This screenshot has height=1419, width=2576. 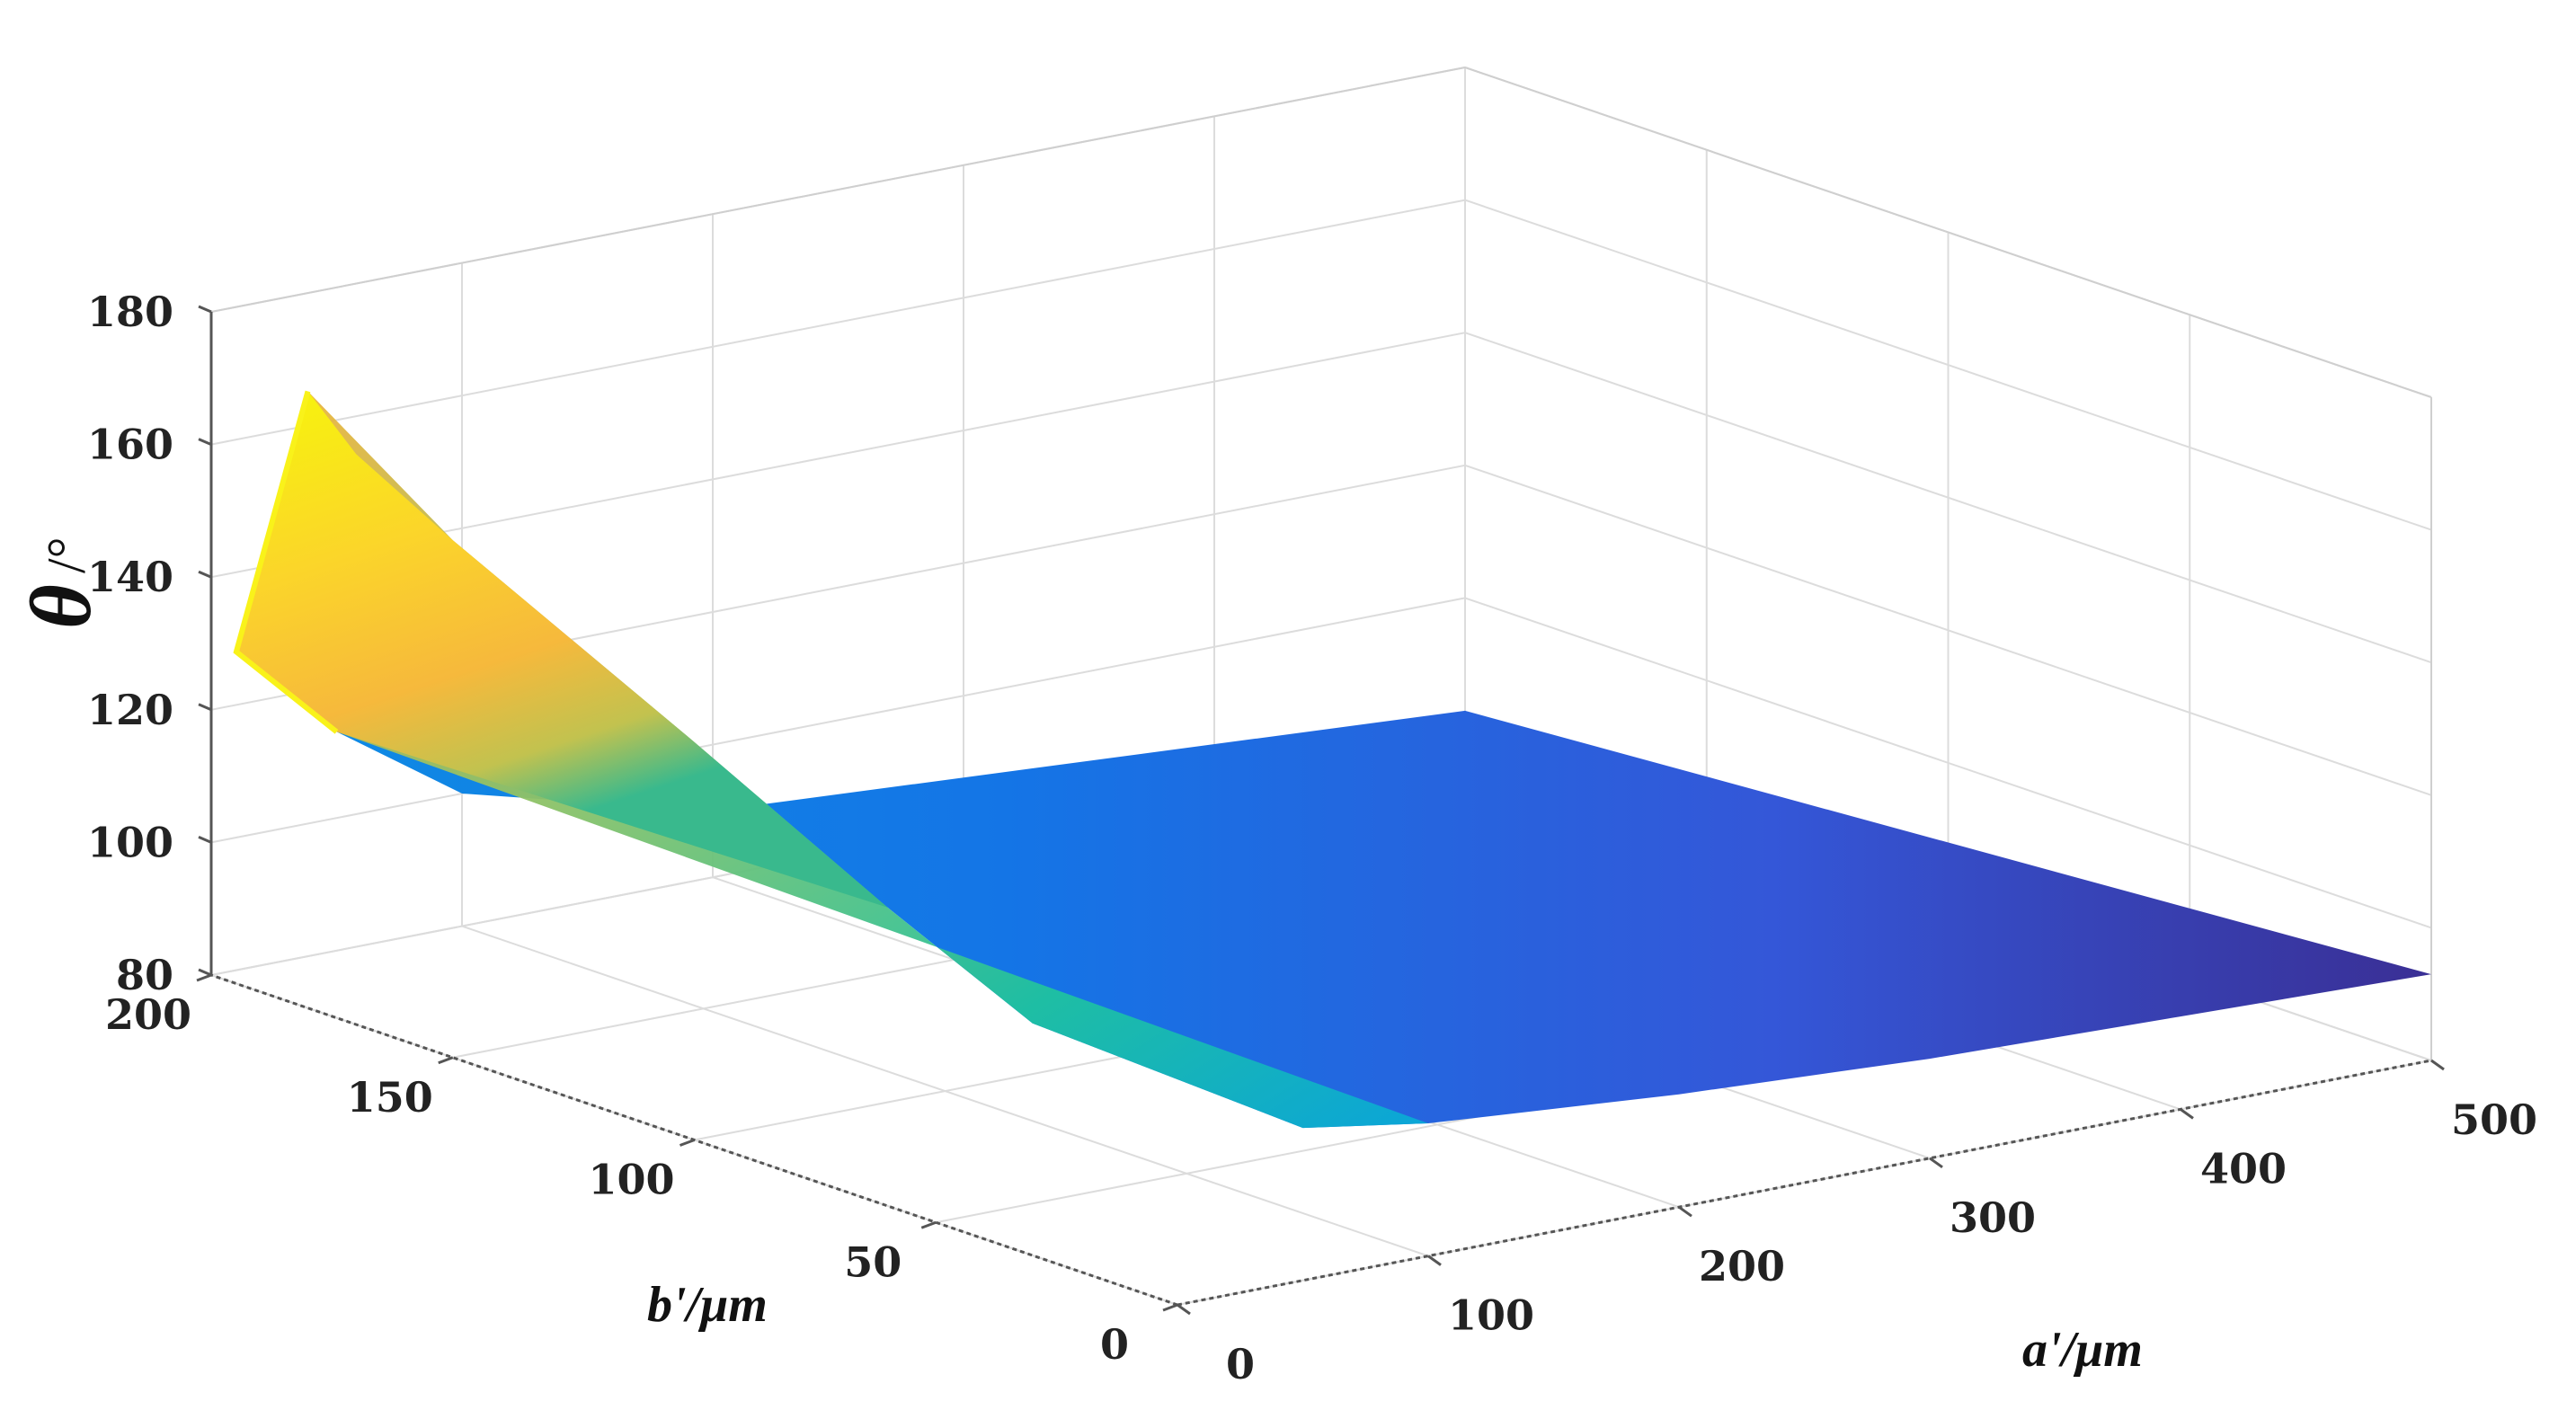 I want to click on theta-tick-label: 180, so click(x=130, y=312).